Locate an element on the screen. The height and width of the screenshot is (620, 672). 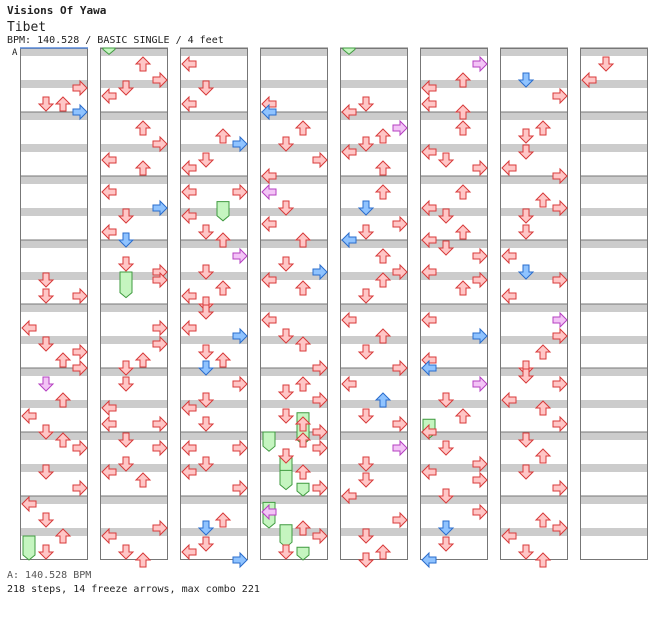
bpm-summary: A: 140.528 BPM is located at coordinates (49, 575).